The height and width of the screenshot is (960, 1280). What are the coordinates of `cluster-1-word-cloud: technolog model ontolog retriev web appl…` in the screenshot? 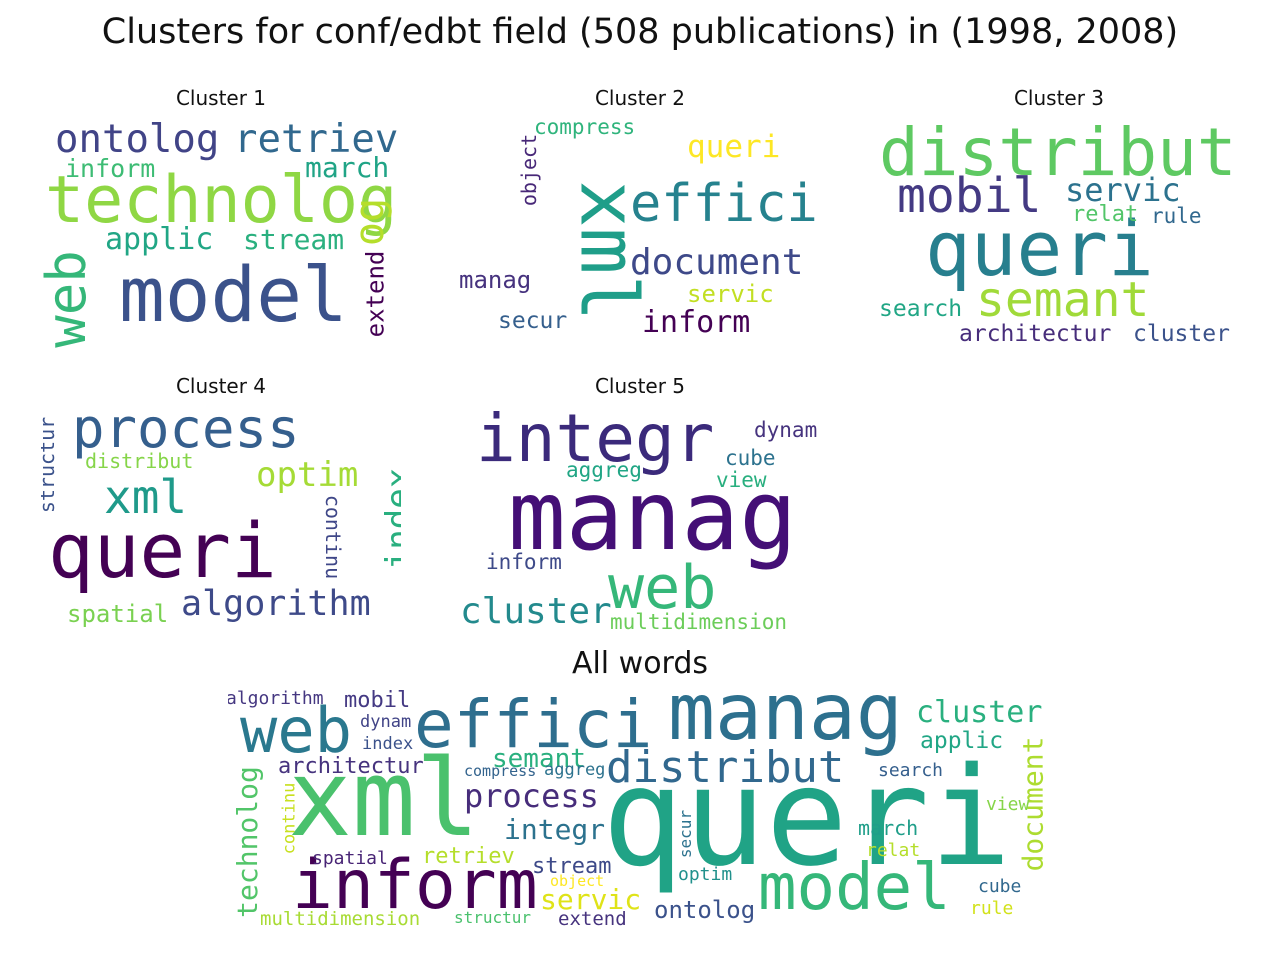 It's located at (221, 230).